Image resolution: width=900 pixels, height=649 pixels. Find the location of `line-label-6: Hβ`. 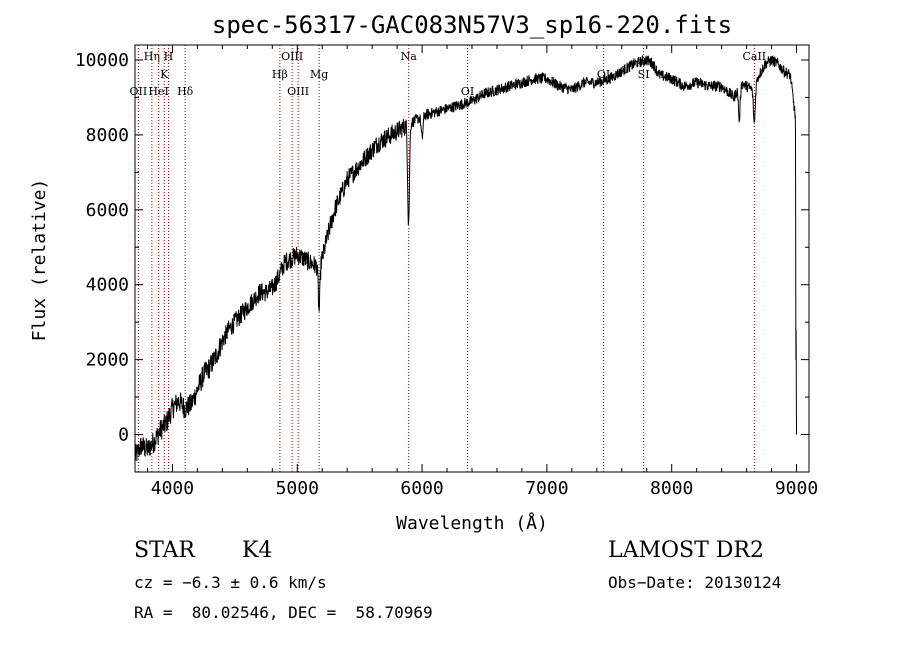

line-label-6: Hβ is located at coordinates (280, 74).